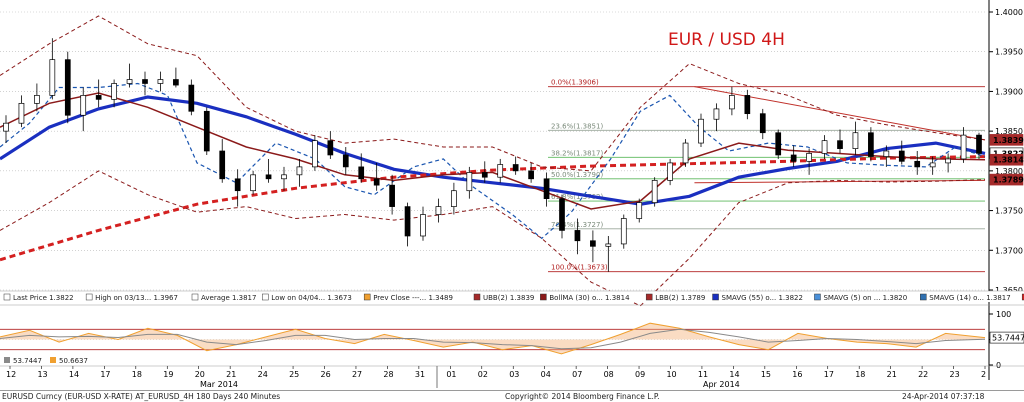  Describe the element at coordinates (388, 374) in the screenshot. I see `x-tick-label: 28` at that location.